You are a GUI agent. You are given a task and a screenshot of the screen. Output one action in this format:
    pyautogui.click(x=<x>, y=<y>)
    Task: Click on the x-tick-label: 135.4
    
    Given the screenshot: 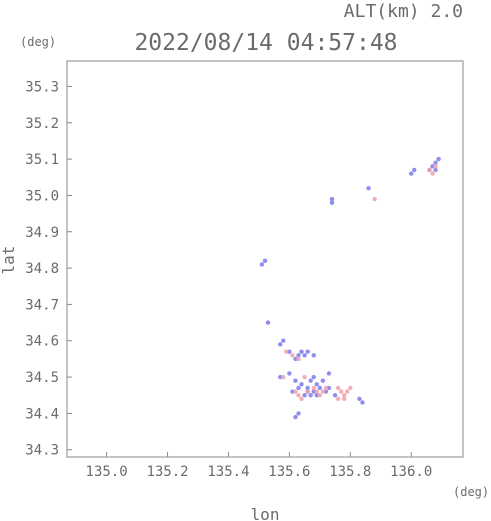 What is the action you would take?
    pyautogui.click(x=228, y=472)
    